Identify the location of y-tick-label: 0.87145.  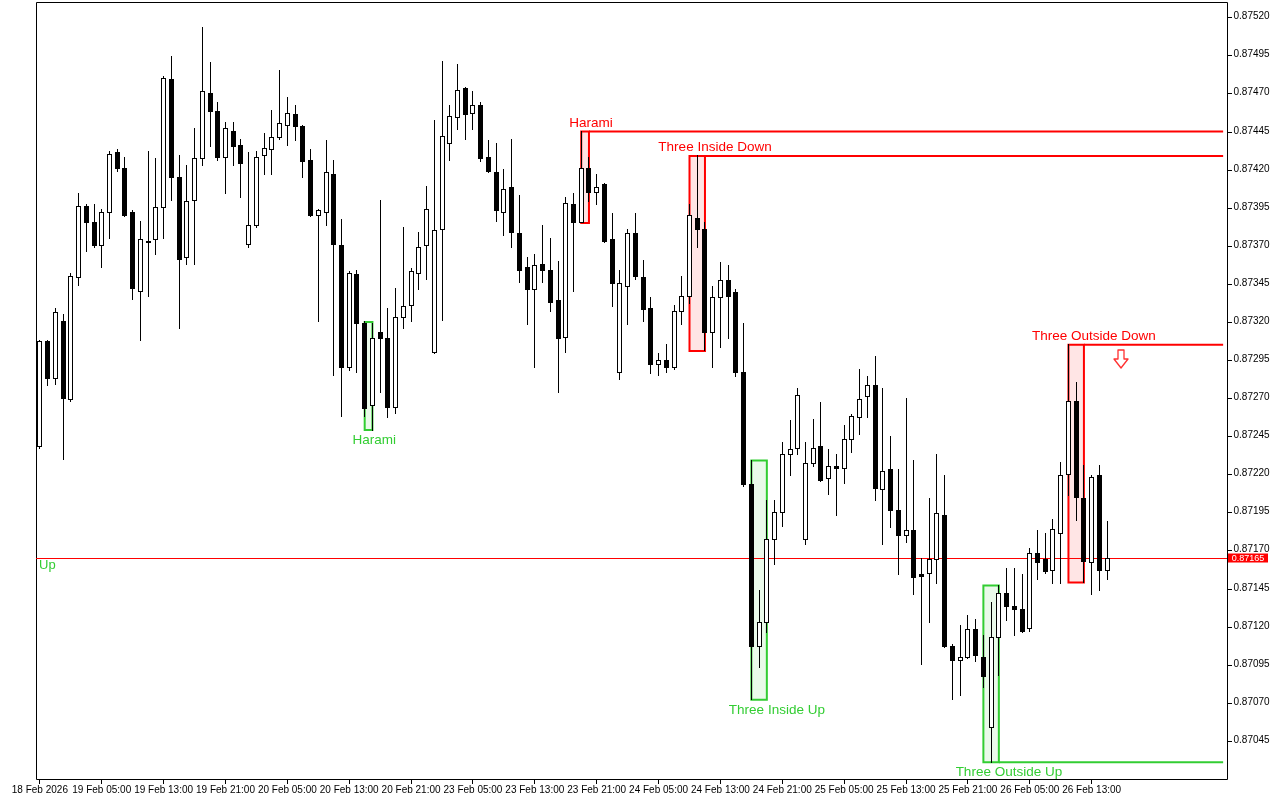
(1252, 587).